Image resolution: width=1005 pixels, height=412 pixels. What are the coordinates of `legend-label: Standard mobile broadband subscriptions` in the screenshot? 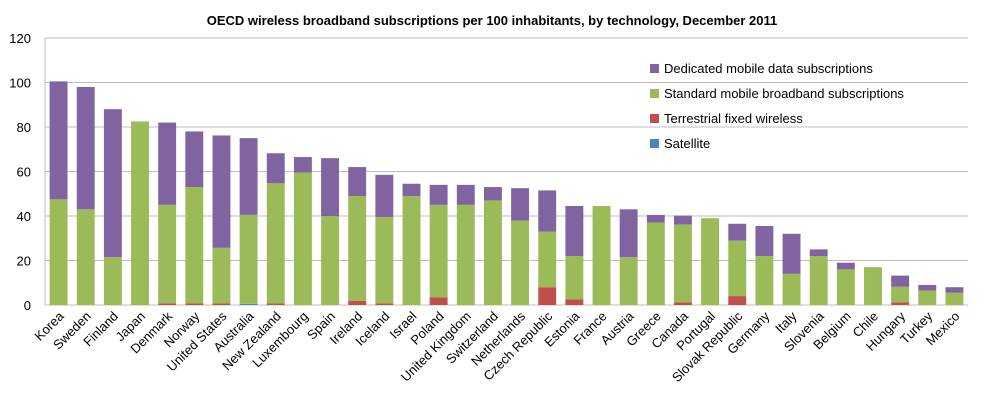 It's located at (784, 93).